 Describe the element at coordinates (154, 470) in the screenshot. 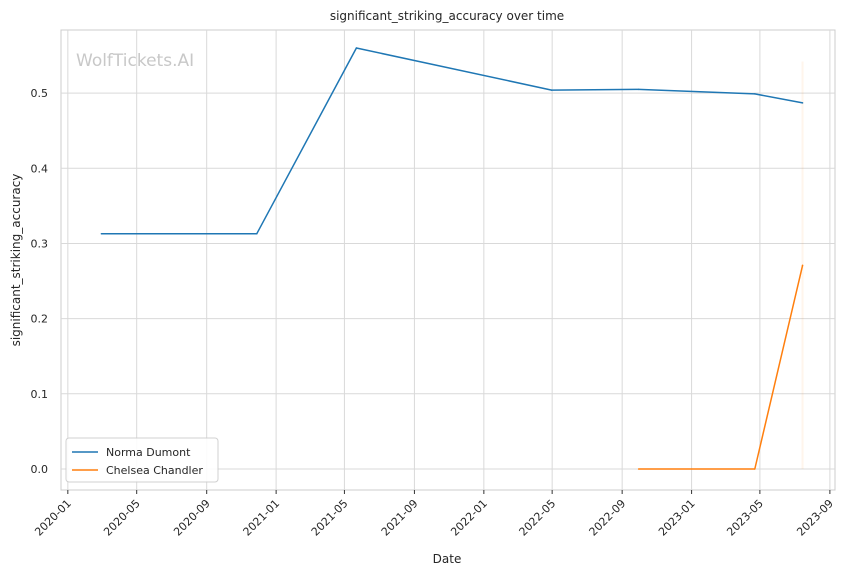

I see `legend-label: Chelsea Chandler` at that location.